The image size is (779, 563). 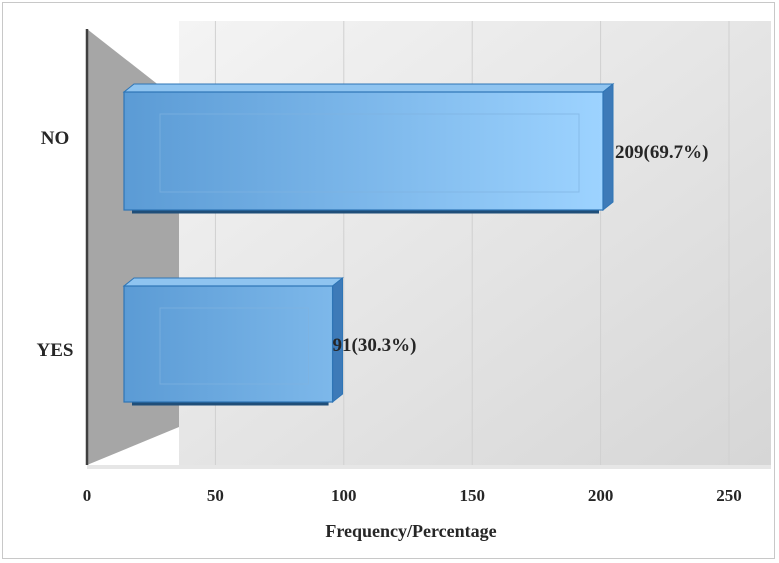 What do you see at coordinates (601, 495) in the screenshot?
I see `x-tick-label-200: 200` at bounding box center [601, 495].